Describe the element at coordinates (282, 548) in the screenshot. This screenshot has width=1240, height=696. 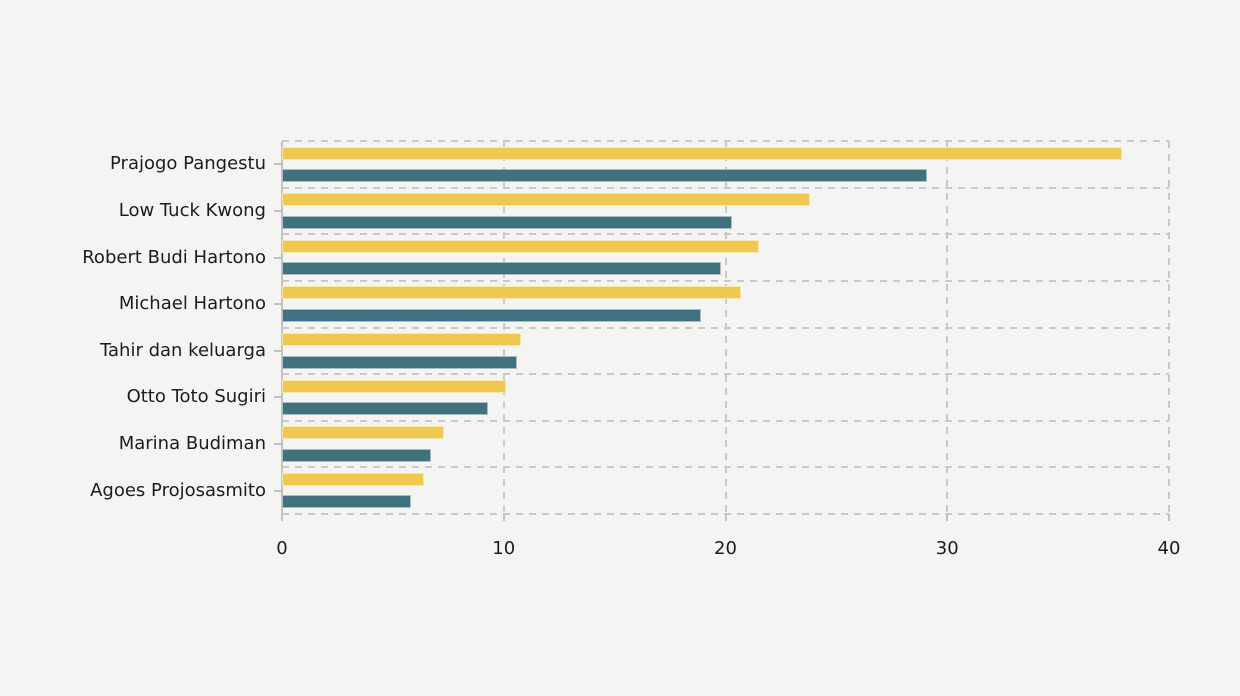
I see `x-axis-tick-label: 0` at that location.